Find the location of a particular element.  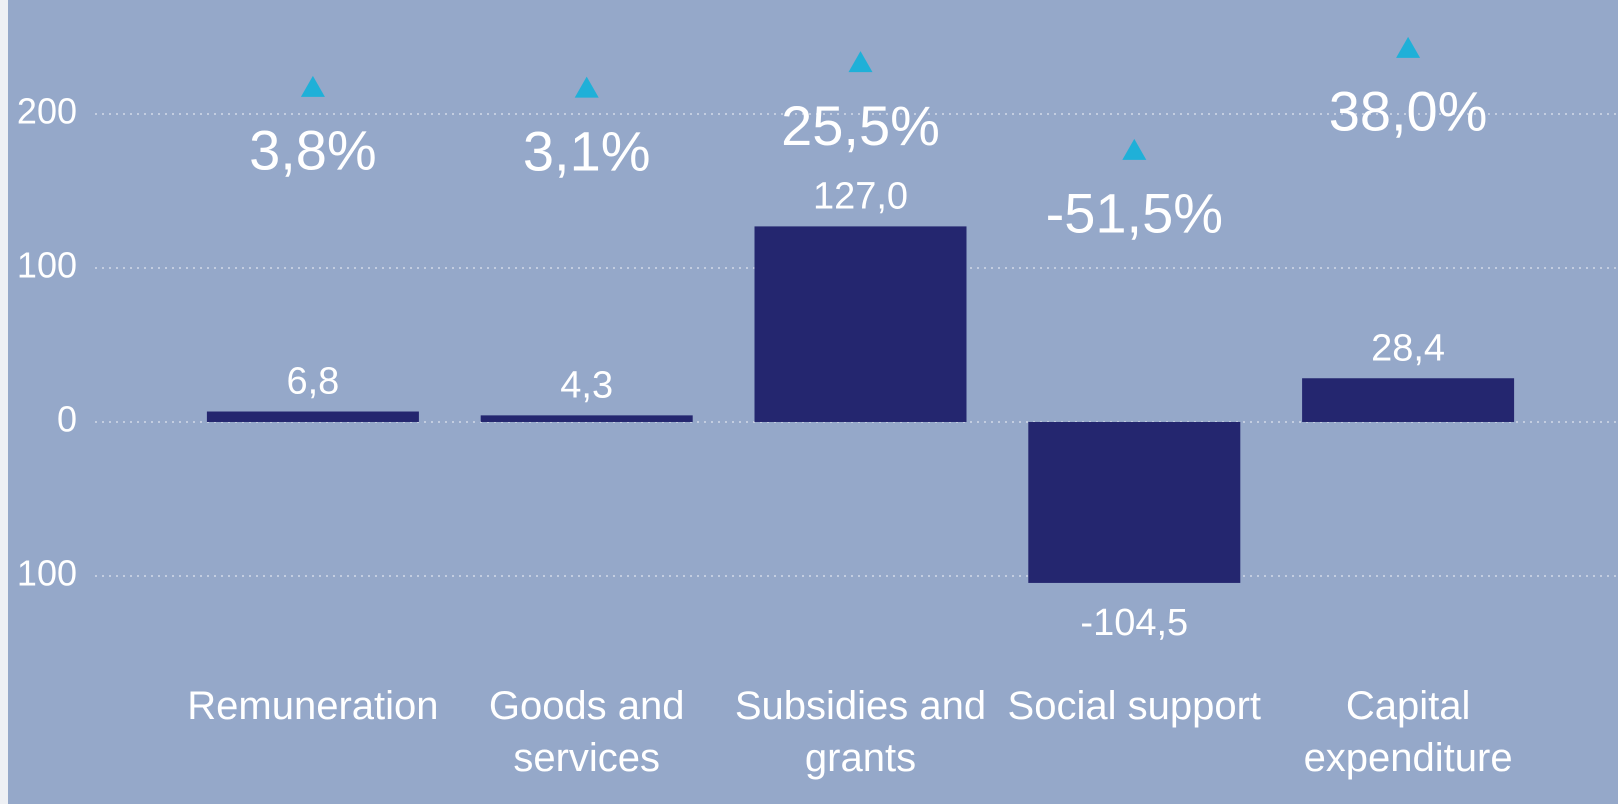

bar-value-label: 127,0 is located at coordinates (860, 196).